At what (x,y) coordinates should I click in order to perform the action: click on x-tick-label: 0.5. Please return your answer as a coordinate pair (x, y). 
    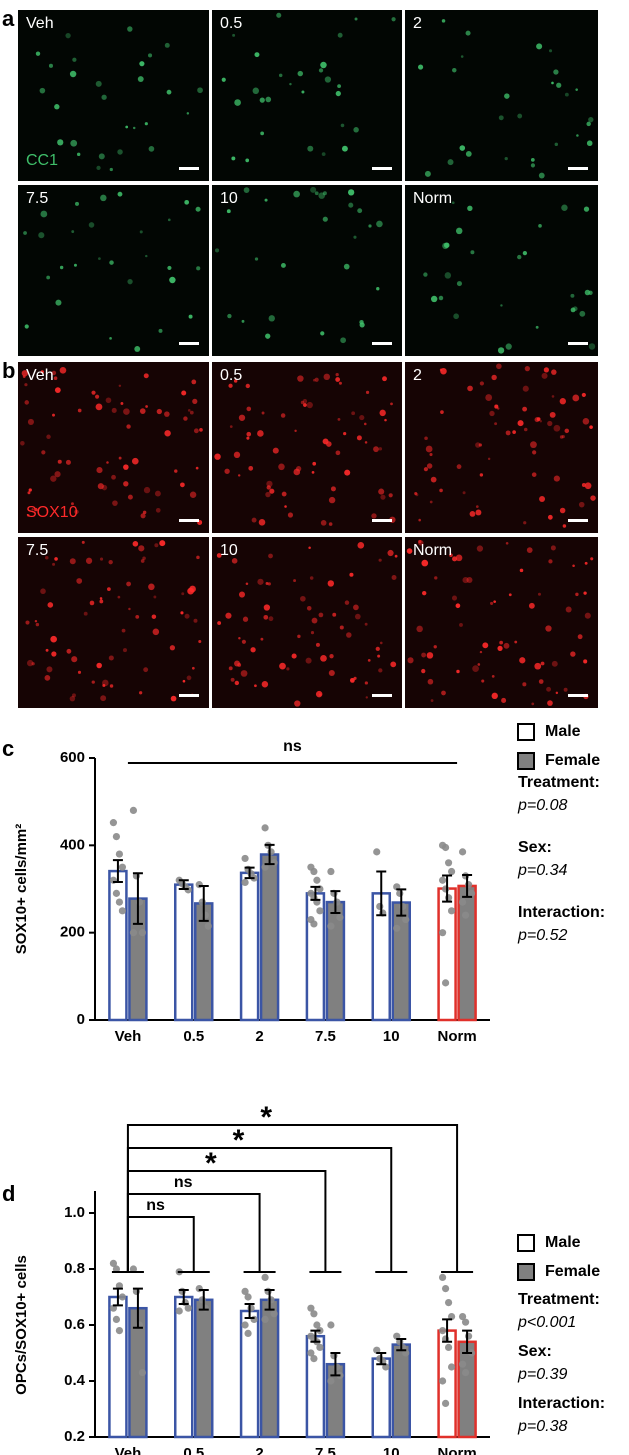
    Looking at the image, I should click on (193, 1450).